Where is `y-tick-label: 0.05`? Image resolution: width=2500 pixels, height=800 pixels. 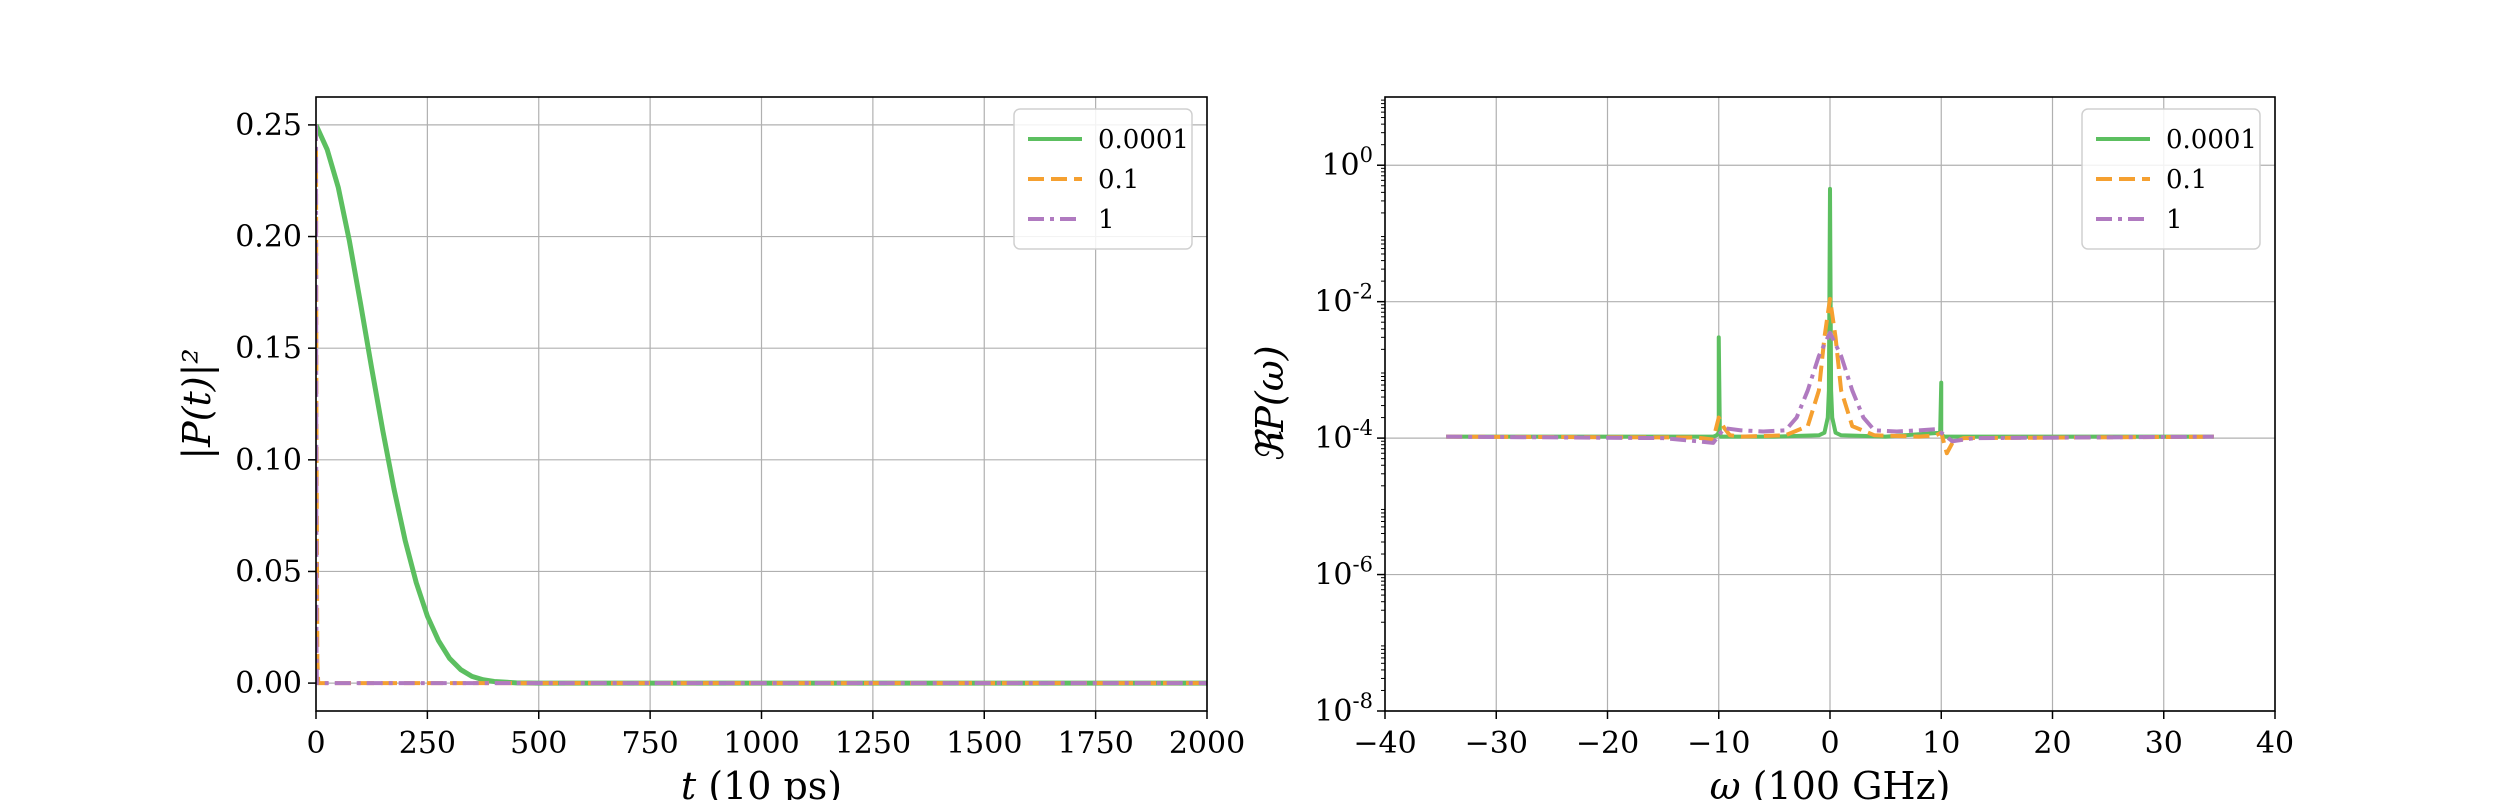 y-tick-label: 0.05 is located at coordinates (268, 571).